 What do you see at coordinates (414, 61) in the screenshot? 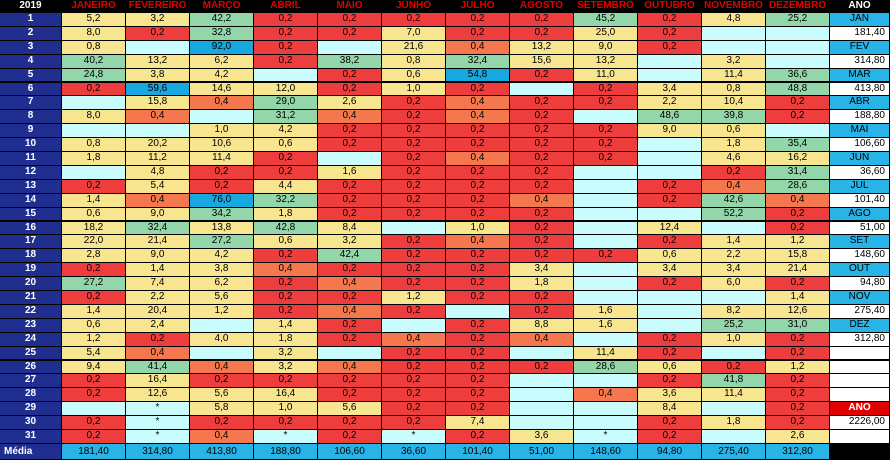
I see `table-cell: 0,8` at bounding box center [414, 61].